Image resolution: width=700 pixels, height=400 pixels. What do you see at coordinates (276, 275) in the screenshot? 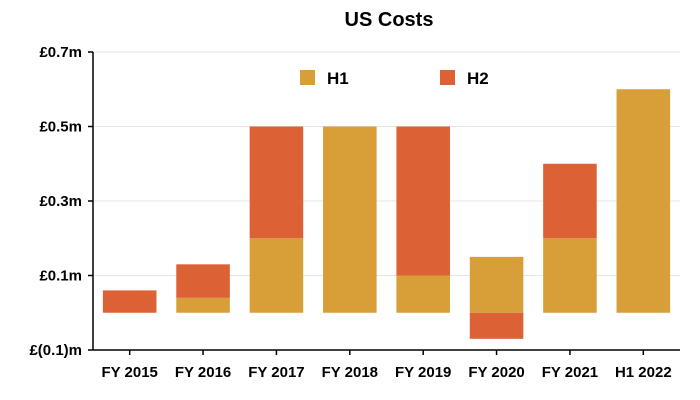
I see `bar-h1-fy-2017` at bounding box center [276, 275].